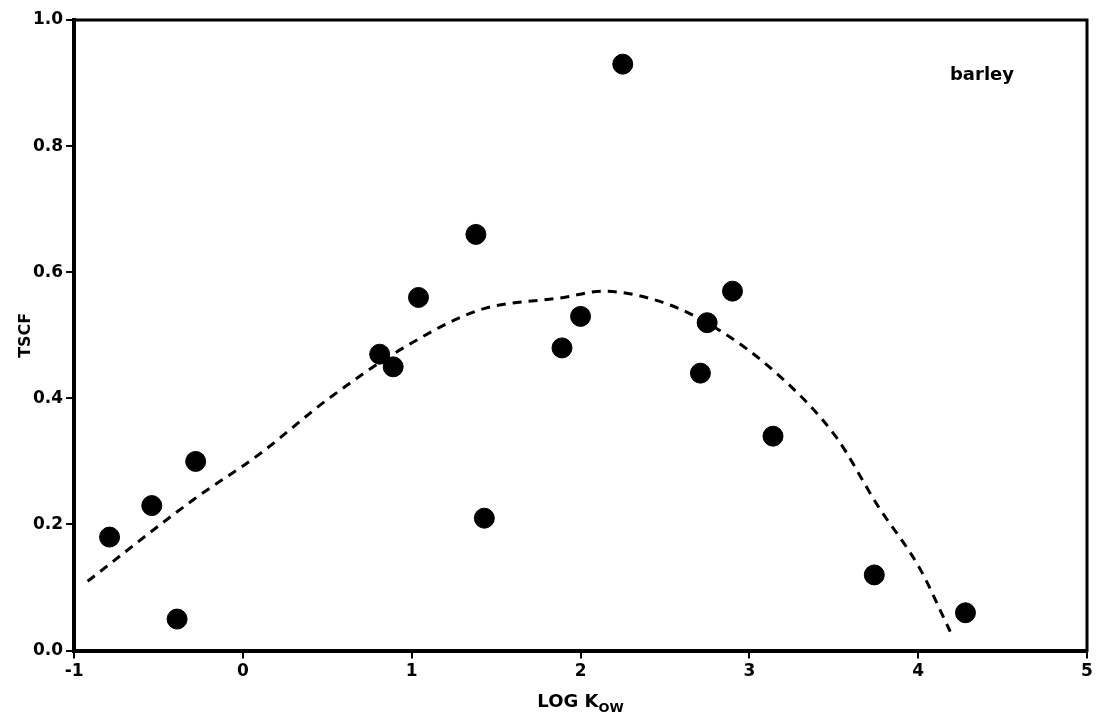 This screenshot has width=1112, height=725. What do you see at coordinates (48, 396) in the screenshot?
I see `y-tick-label: 0.4` at bounding box center [48, 396].